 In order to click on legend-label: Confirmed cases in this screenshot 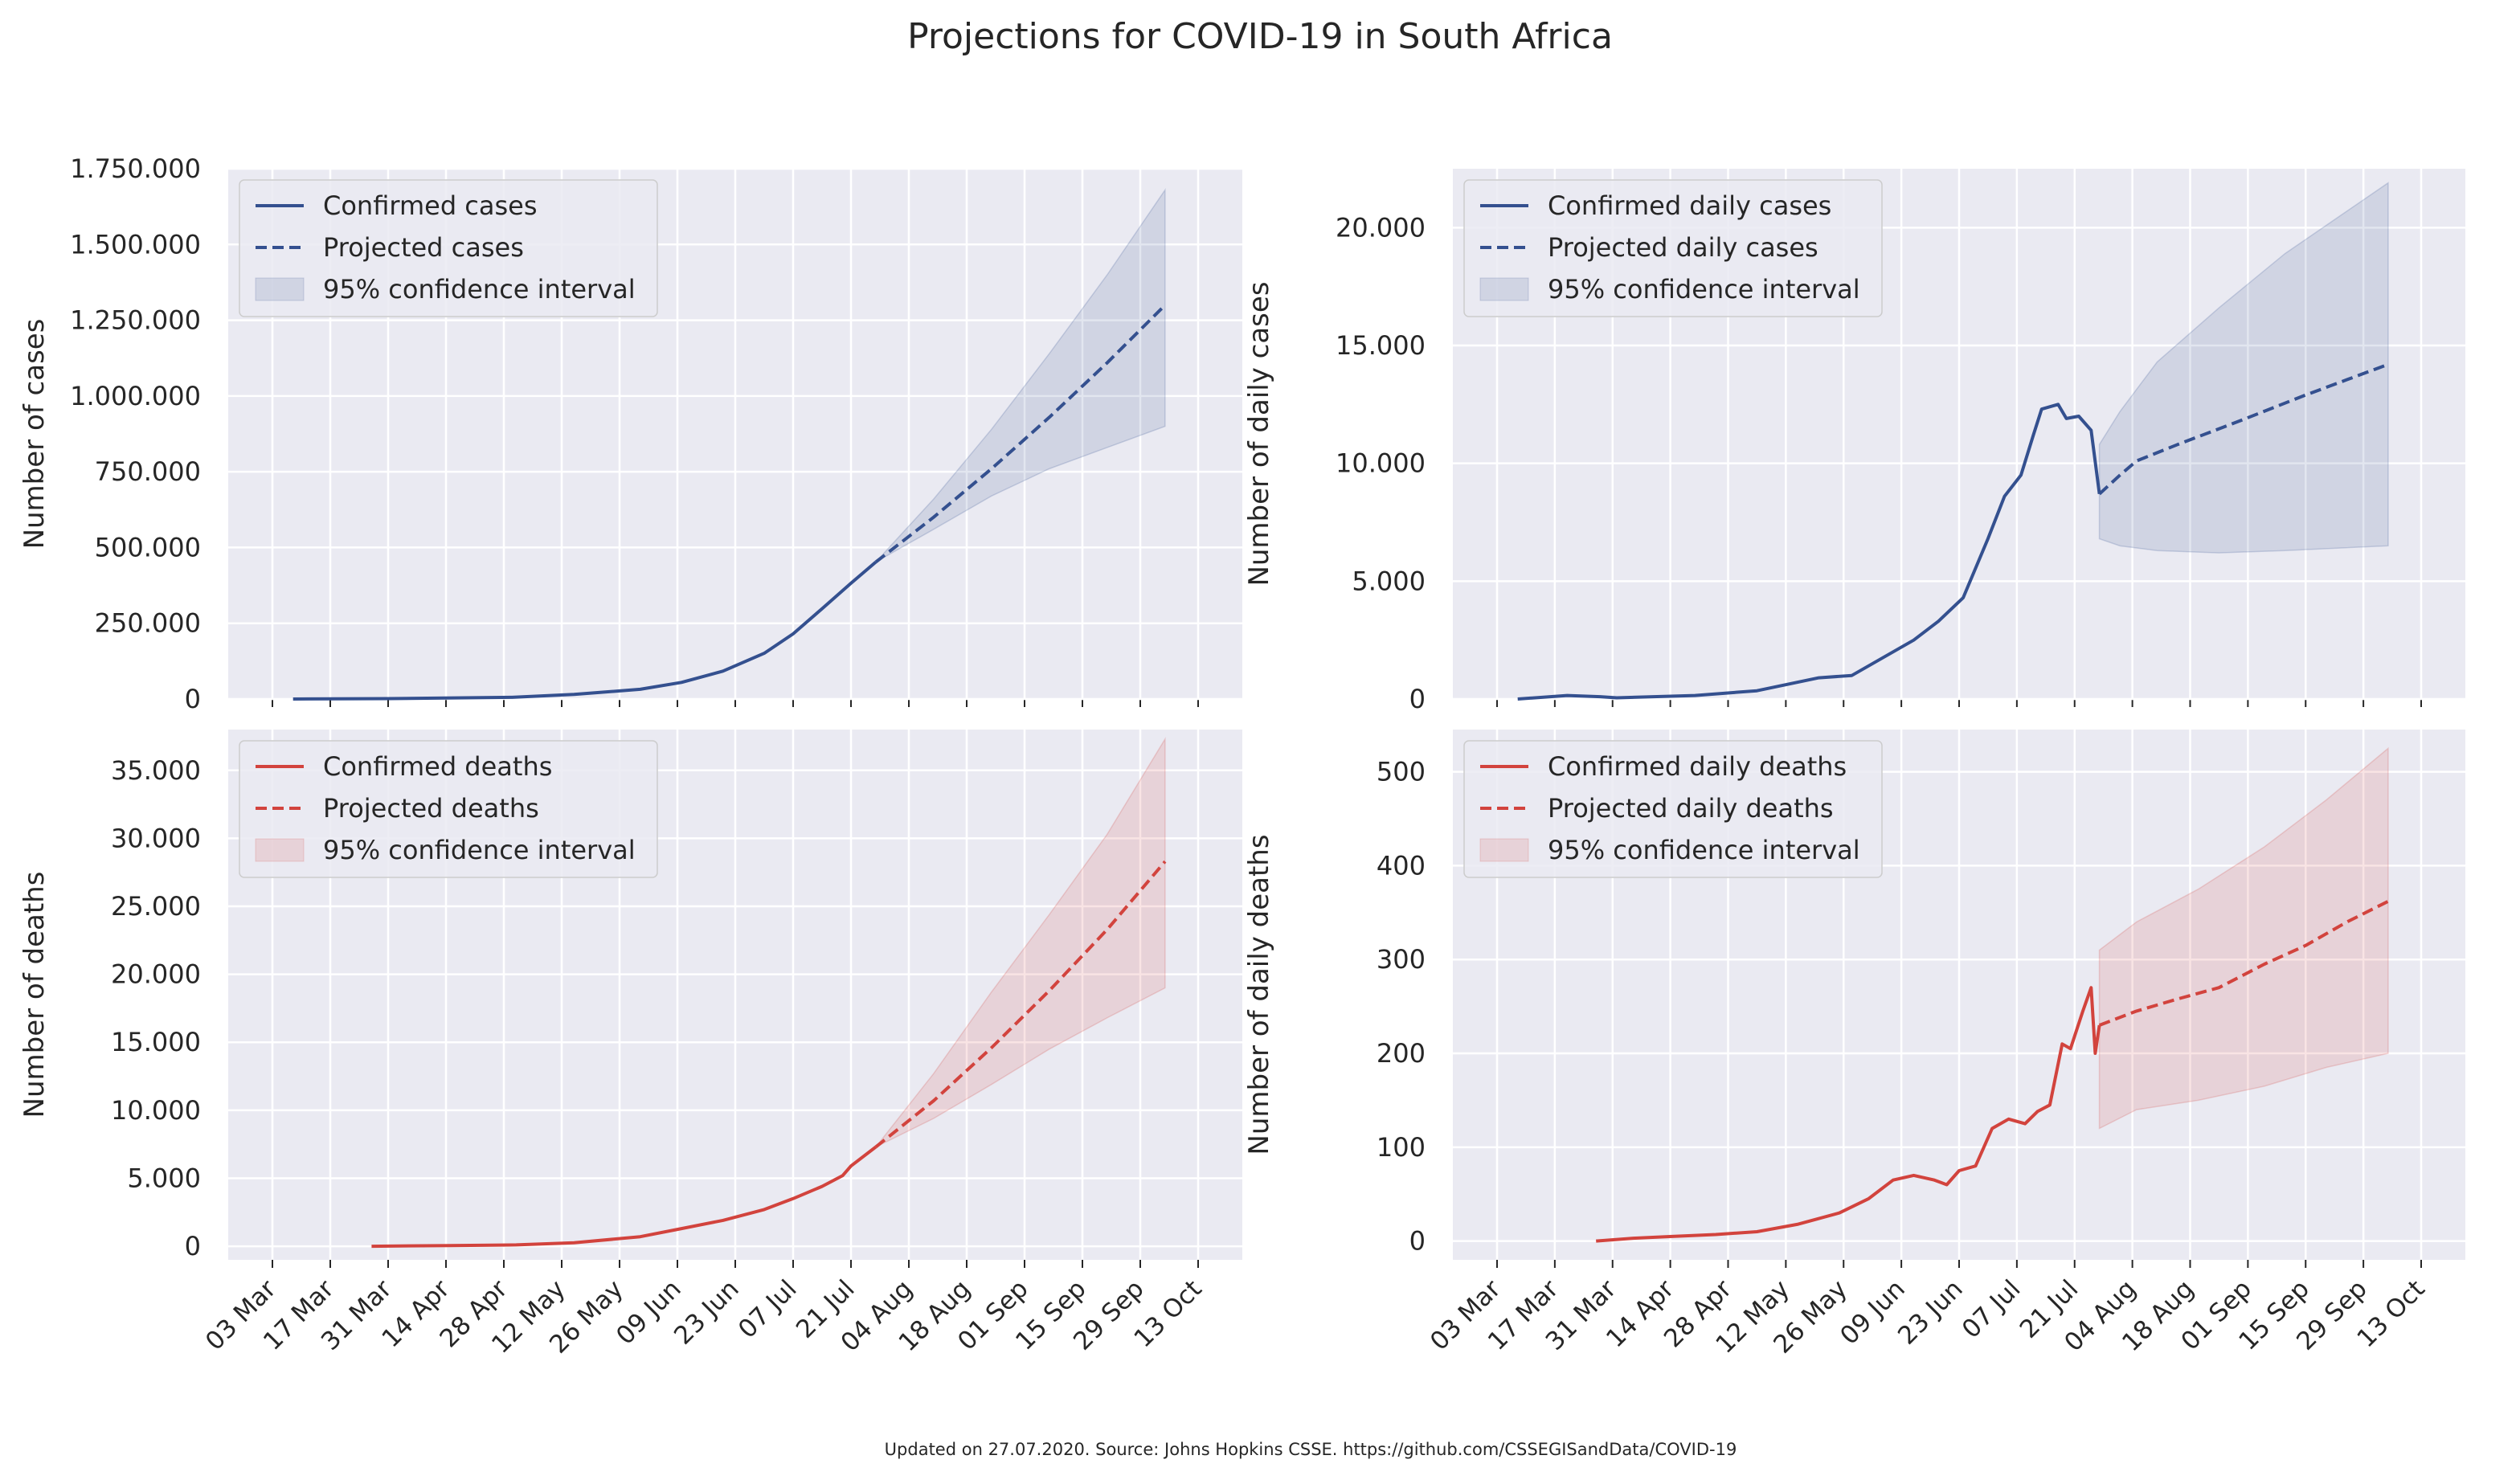, I will do `click(431, 205)`.